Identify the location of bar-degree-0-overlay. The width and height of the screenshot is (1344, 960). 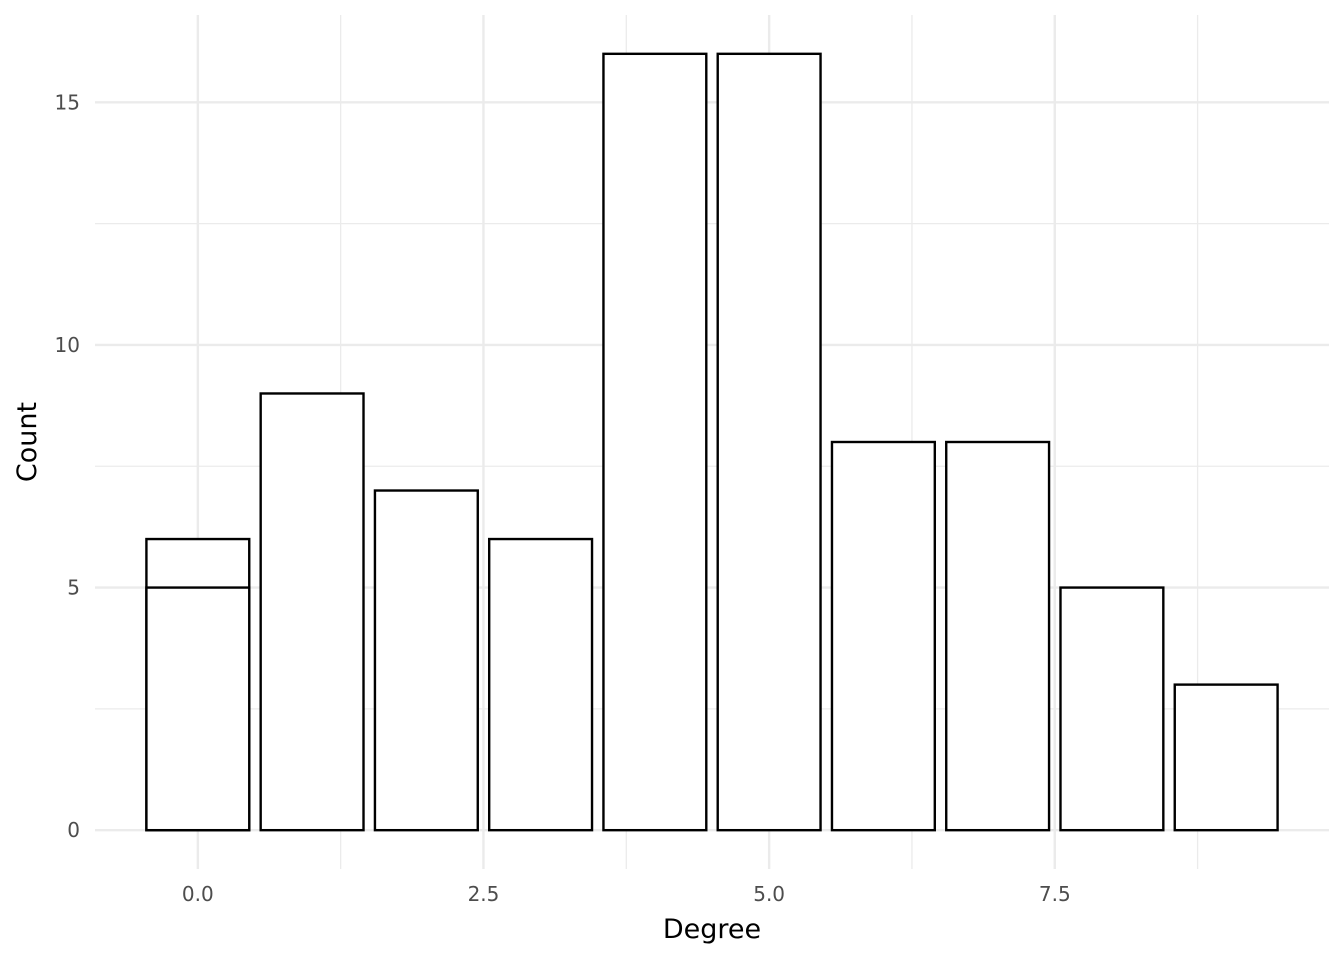
(198, 709).